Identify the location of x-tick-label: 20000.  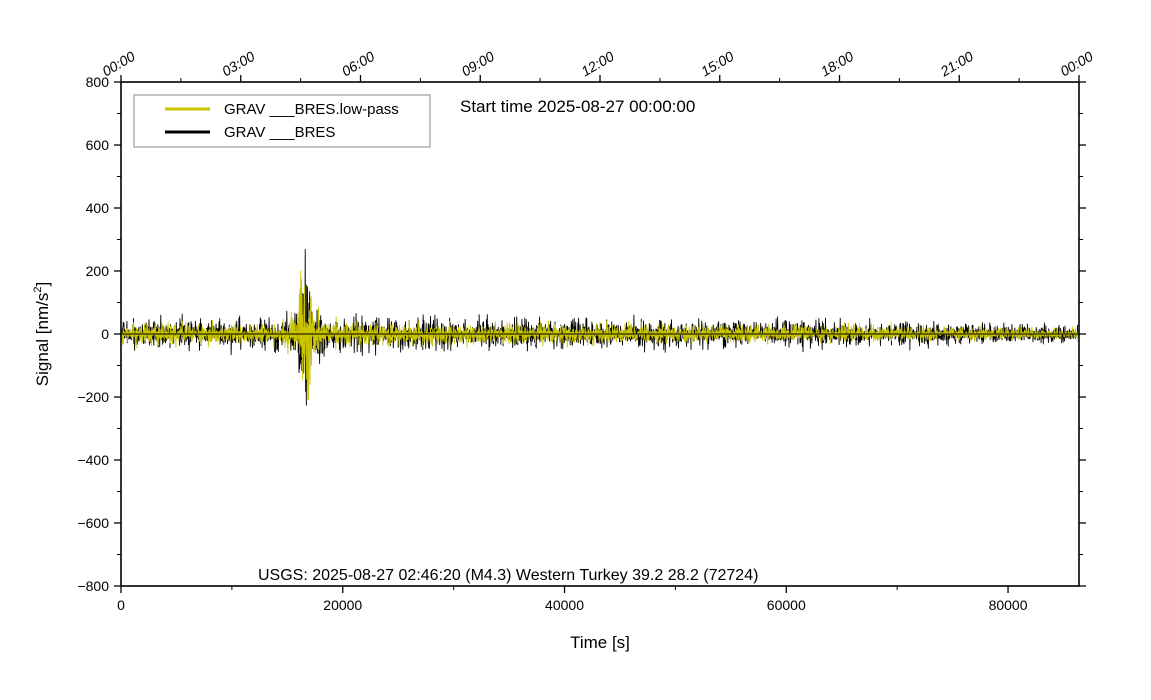
(342, 605).